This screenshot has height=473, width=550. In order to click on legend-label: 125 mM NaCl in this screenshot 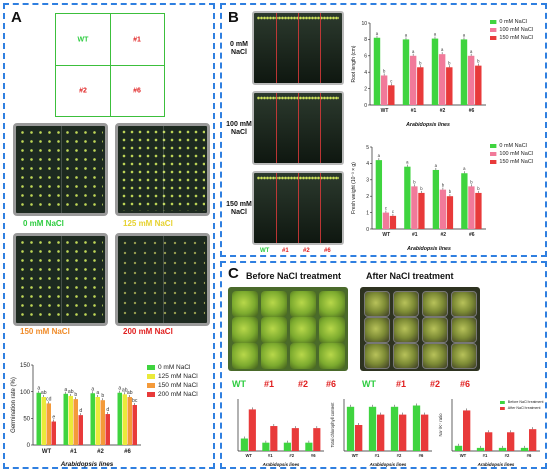, I will do `click(178, 376)`.